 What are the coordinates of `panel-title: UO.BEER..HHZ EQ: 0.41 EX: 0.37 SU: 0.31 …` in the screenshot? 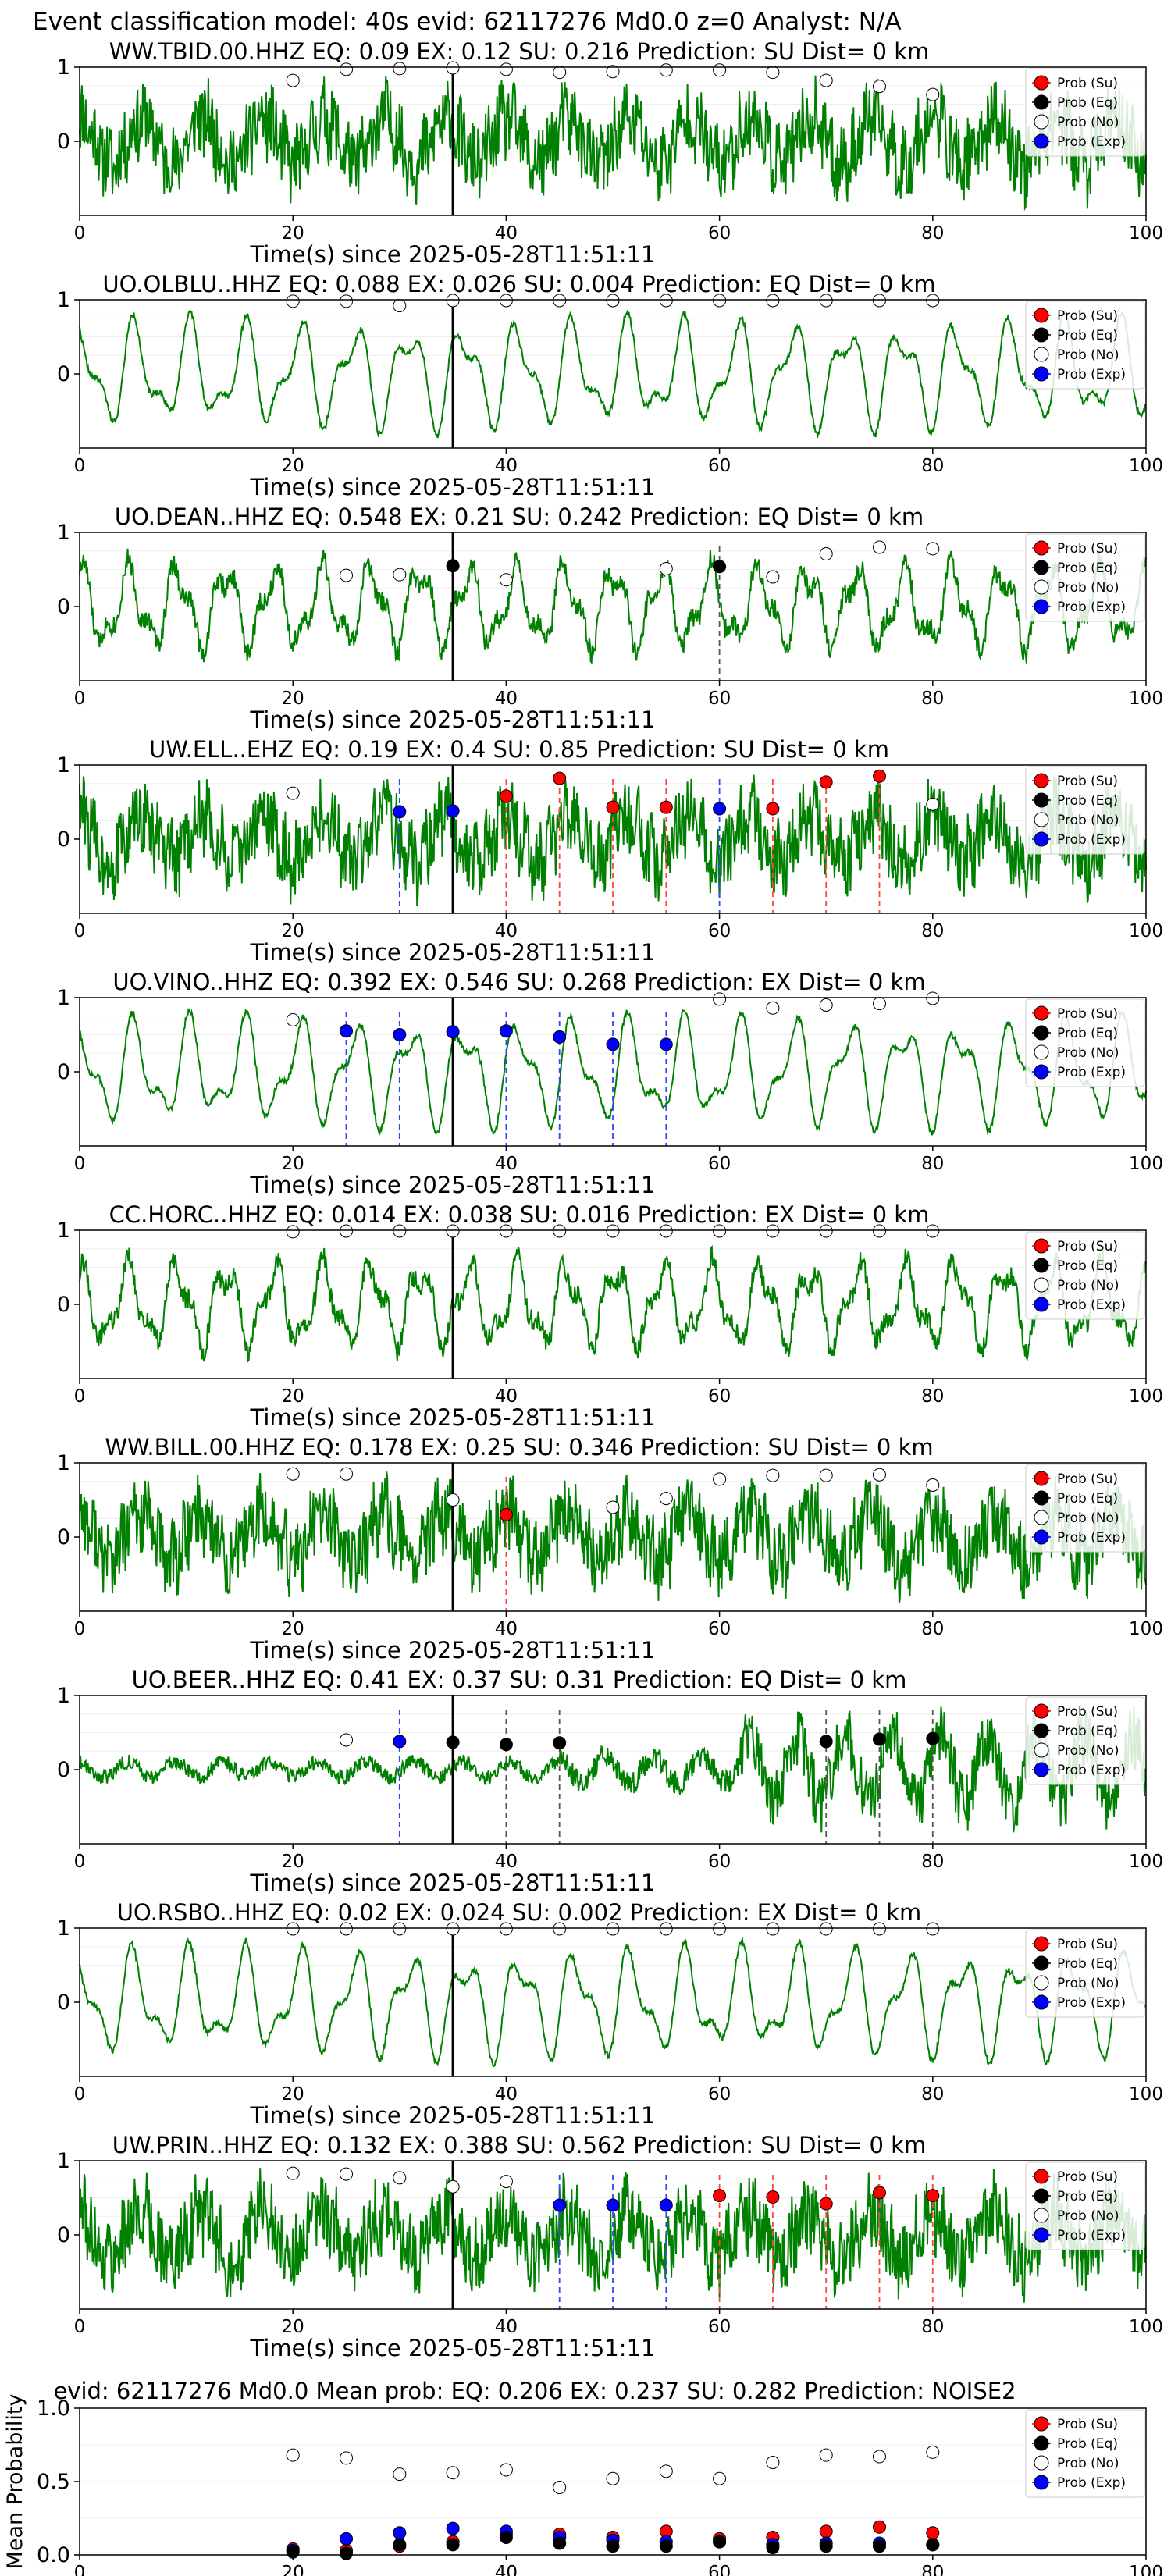 It's located at (519, 1680).